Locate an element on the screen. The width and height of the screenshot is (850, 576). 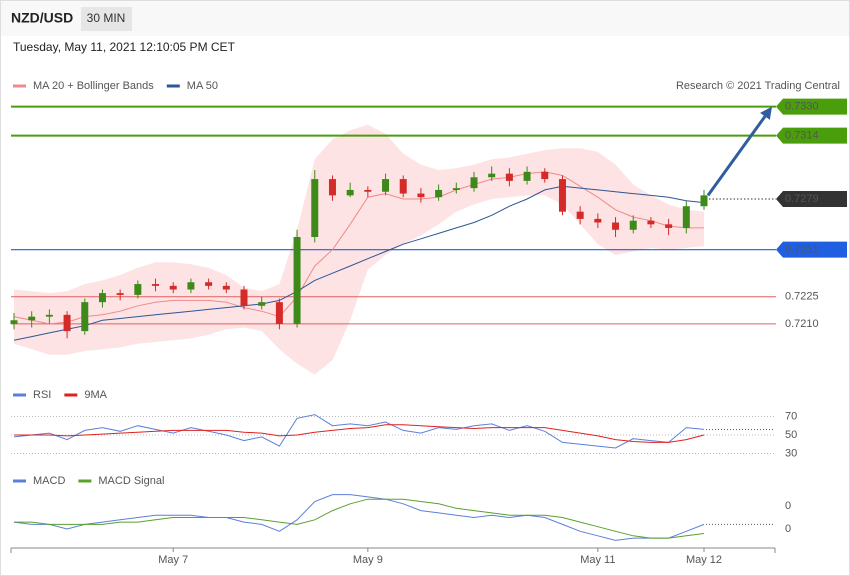
symbol: NZD/USD is located at coordinates (42, 18).